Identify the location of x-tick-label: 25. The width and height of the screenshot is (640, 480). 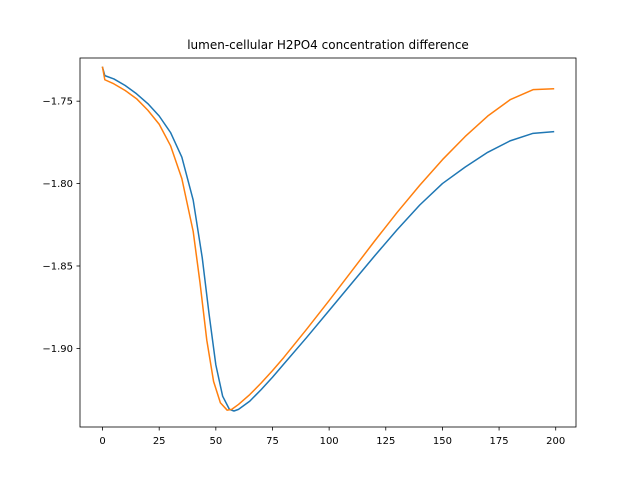
(159, 441).